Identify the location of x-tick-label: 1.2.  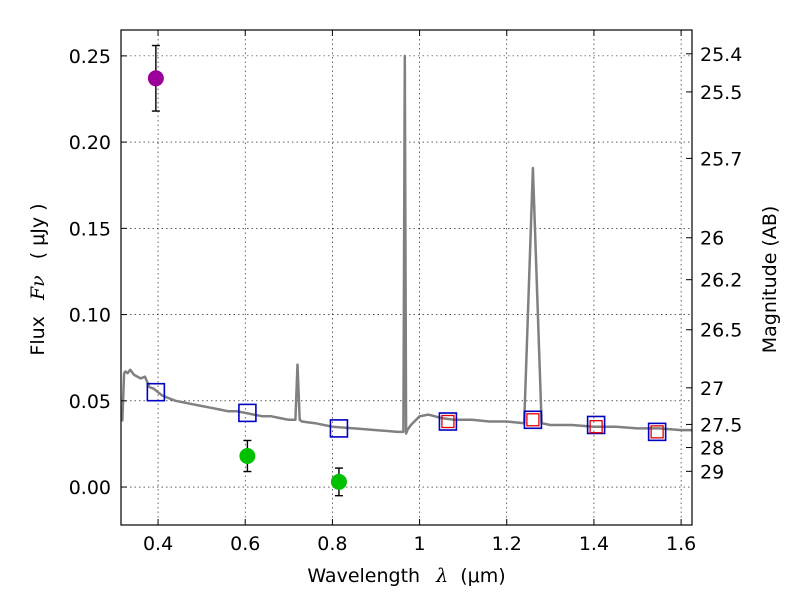
(507, 544).